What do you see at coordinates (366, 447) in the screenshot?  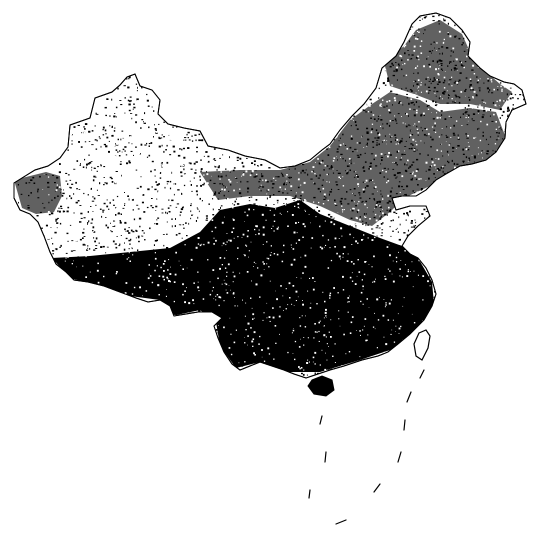 I see `dashed-maritime-line` at bounding box center [366, 447].